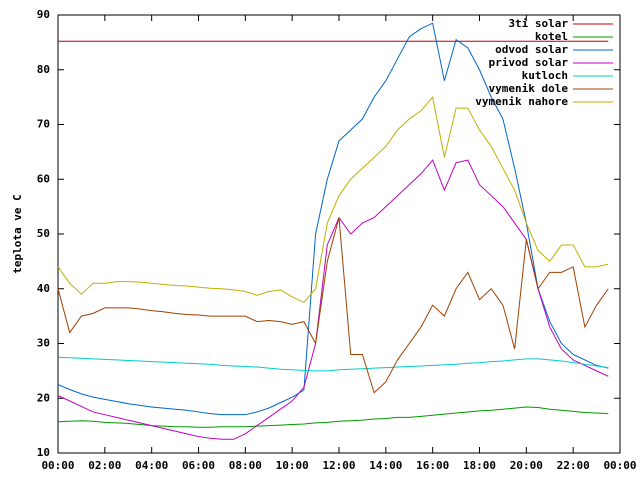 The width and height of the screenshot is (640, 480). What do you see at coordinates (538, 23) in the screenshot?
I see `legend-label: 3ti solar` at bounding box center [538, 23].